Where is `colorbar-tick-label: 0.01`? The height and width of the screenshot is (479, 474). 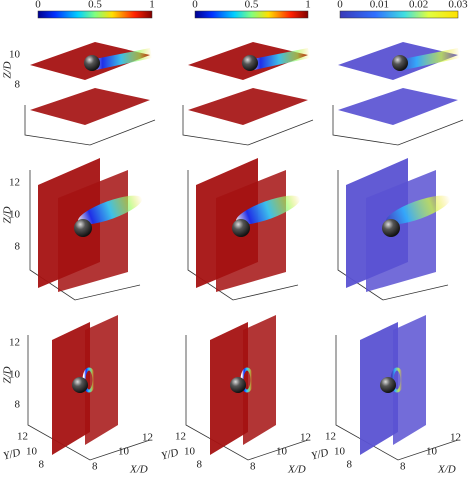 colorbar-tick-label: 0.01 is located at coordinates (379, 5).